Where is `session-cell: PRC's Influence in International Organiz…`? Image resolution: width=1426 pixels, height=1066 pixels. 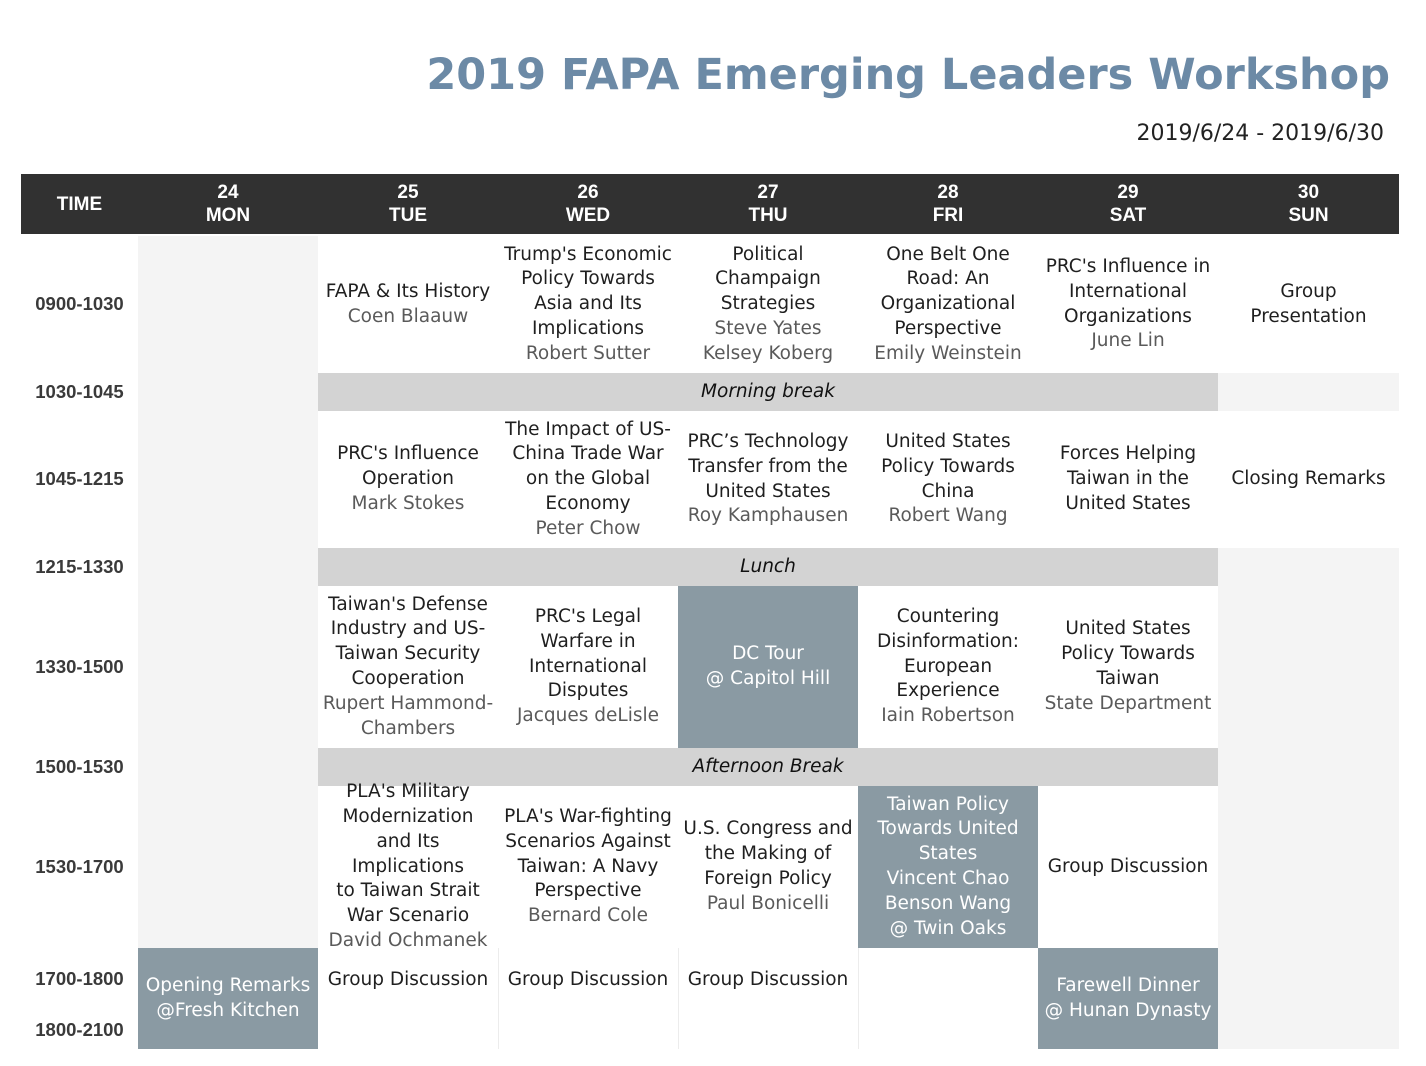
session-cell: PRC's Influence in International Organiz… is located at coordinates (1128, 304).